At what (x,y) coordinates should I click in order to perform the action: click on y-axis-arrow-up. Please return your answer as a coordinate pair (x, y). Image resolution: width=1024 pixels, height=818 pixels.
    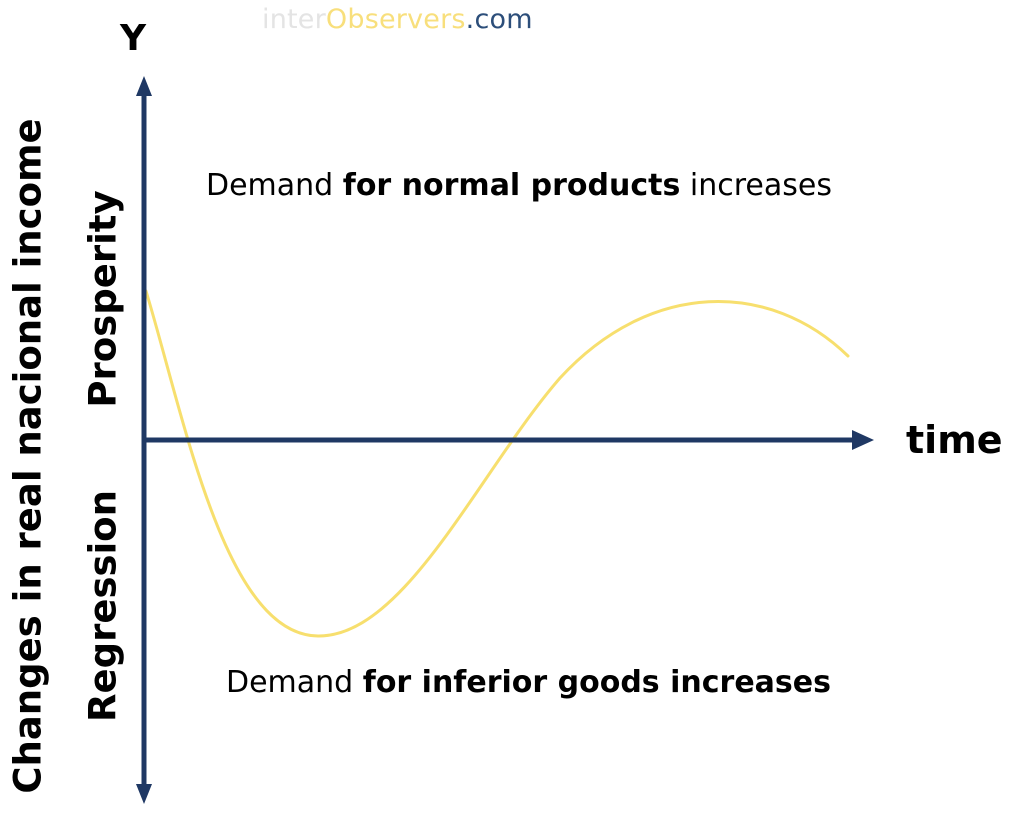
    Looking at the image, I should click on (144, 86).